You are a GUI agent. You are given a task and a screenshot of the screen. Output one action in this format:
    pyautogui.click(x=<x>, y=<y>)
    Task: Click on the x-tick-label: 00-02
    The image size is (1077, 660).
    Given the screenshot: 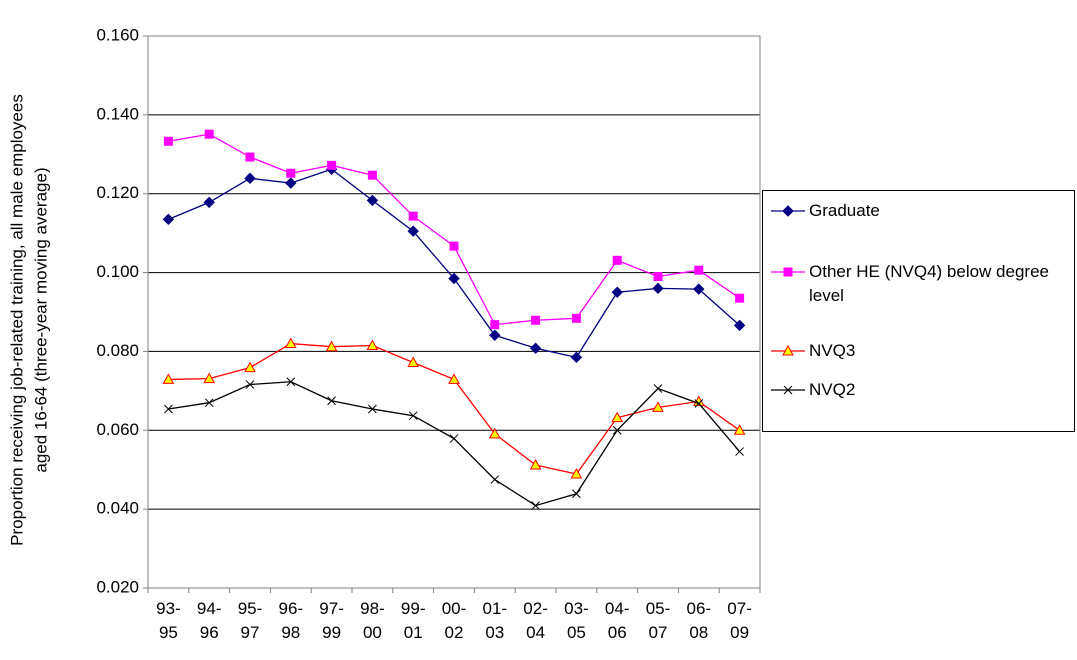 What is the action you would take?
    pyautogui.click(x=454, y=620)
    